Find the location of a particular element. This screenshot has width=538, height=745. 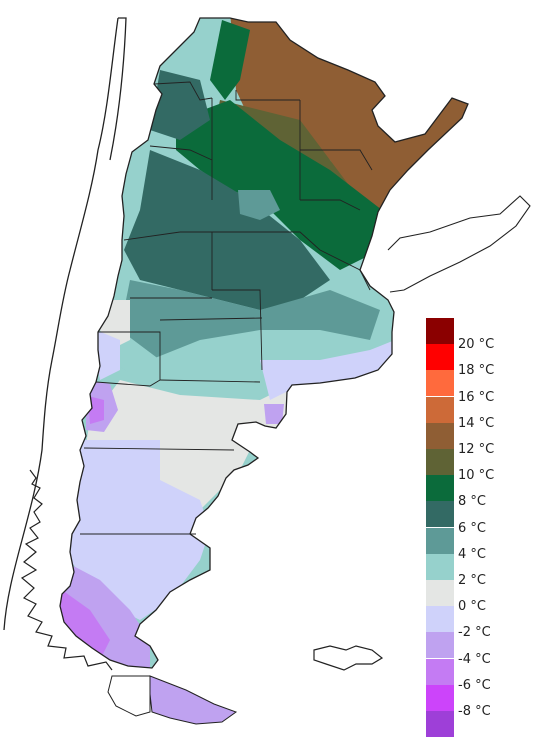

chile-fjords is located at coordinates (66, 570).